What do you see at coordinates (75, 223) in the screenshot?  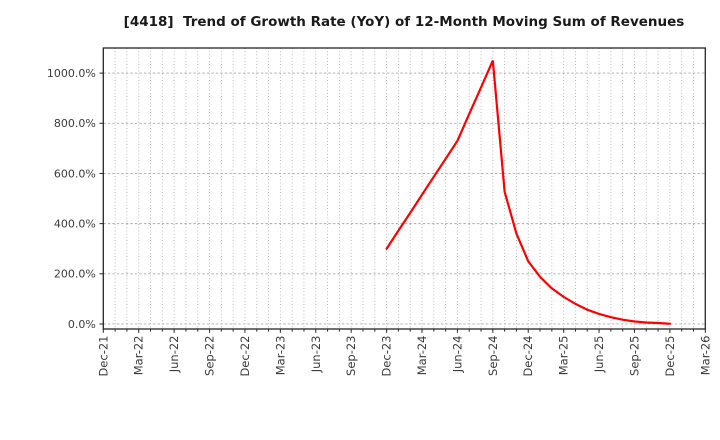 I see `y-tick-label: 400.0%` at bounding box center [75, 223].